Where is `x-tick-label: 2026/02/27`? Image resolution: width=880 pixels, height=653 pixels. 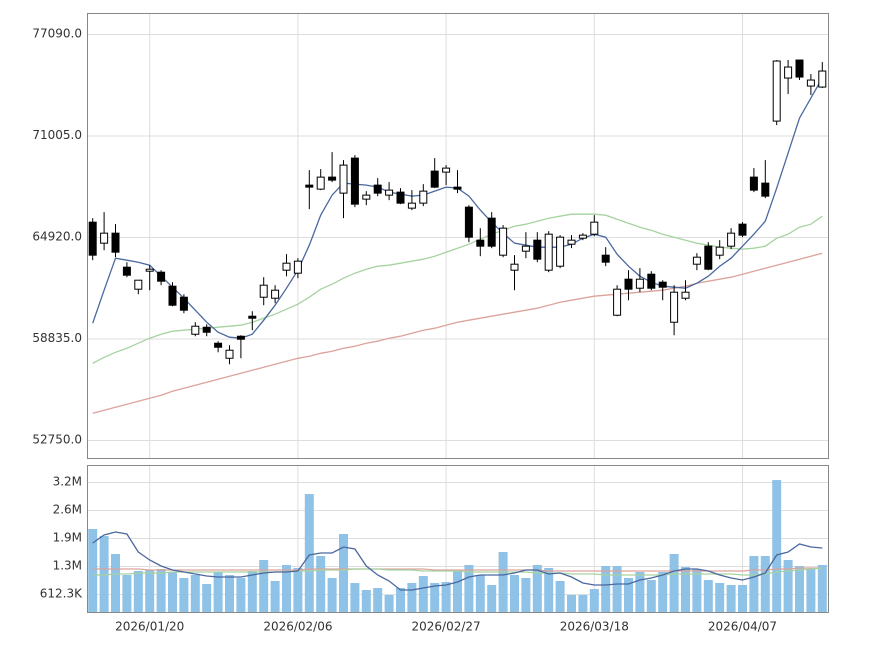
x-tick-label: 2026/02/27 is located at coordinates (446, 627).